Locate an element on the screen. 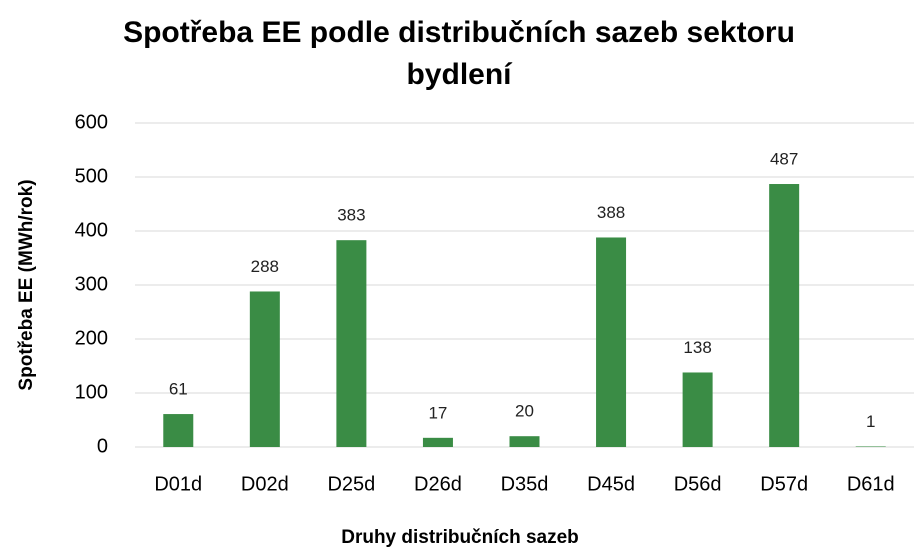  value-label: 288 is located at coordinates (265, 266).